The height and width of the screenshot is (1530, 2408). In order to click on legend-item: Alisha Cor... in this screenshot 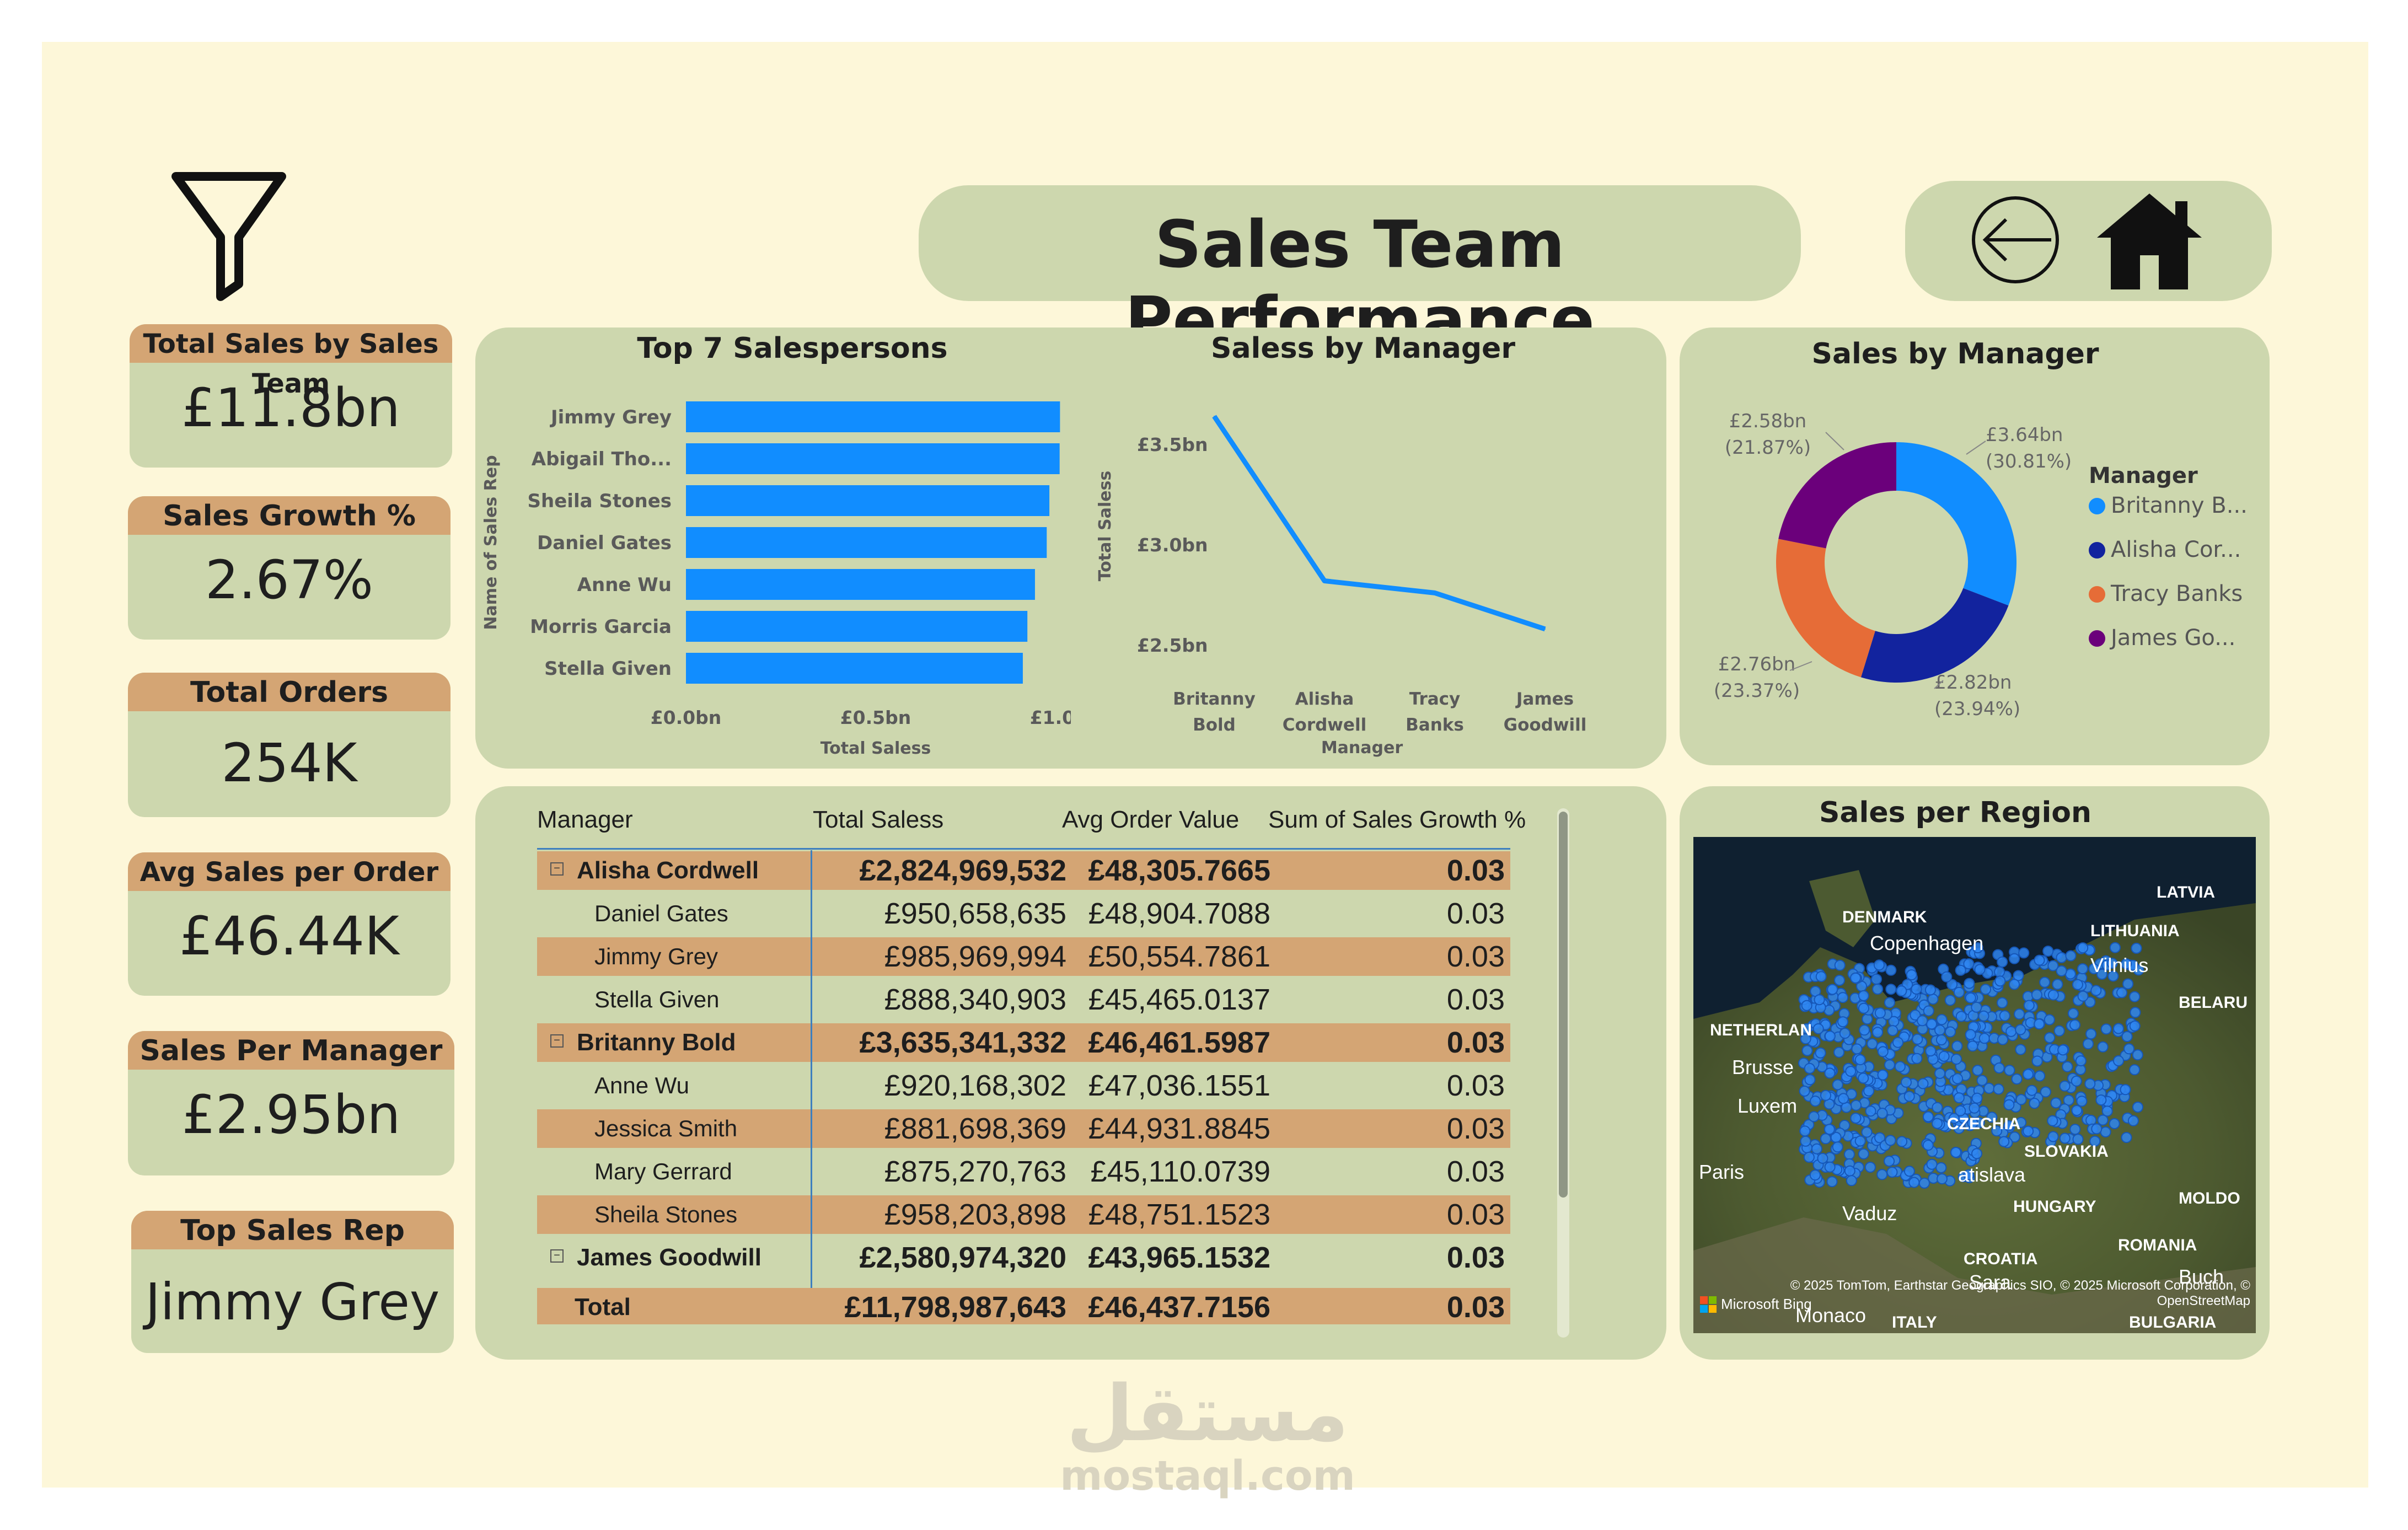, I will do `click(2176, 549)`.